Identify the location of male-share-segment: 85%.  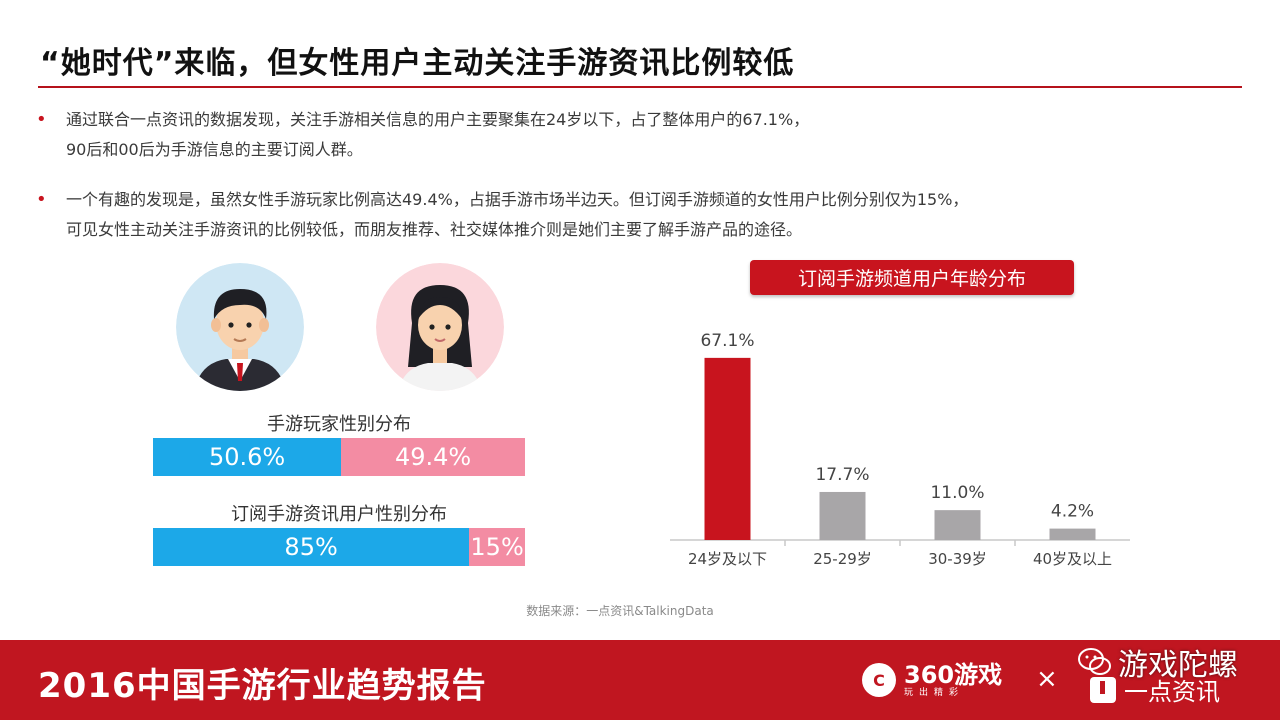
(311, 547).